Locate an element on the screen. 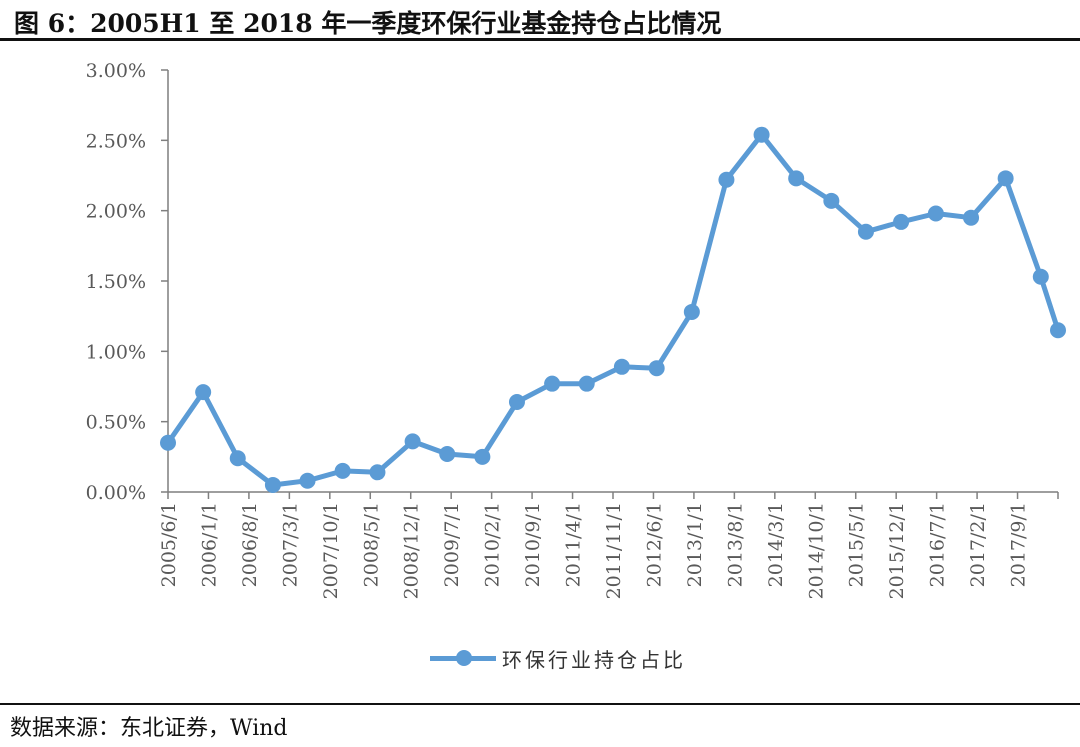 The height and width of the screenshot is (747, 1080). y-tick-label: 0.00% is located at coordinates (116, 493).